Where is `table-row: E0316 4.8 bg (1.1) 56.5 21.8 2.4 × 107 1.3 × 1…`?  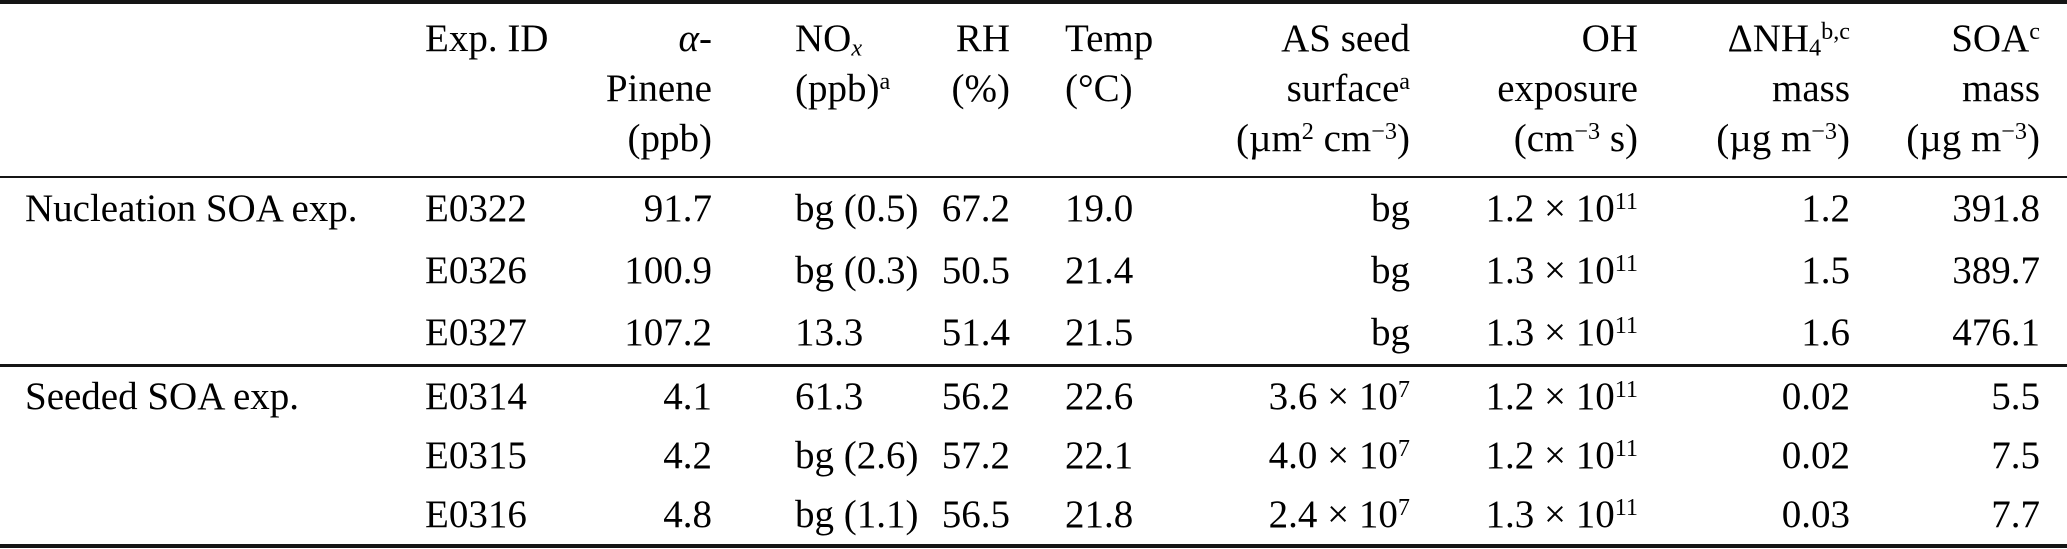 table-row: E0316 4.8 bg (1.1) 56.5 21.8 2.4 × 107 1.3 × 1… is located at coordinates (1033, 515).